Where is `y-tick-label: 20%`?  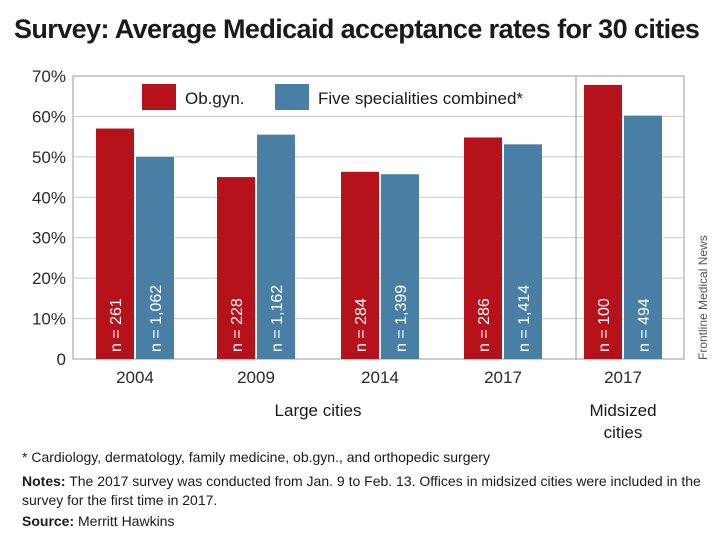 y-tick-label: 20% is located at coordinates (49, 278).